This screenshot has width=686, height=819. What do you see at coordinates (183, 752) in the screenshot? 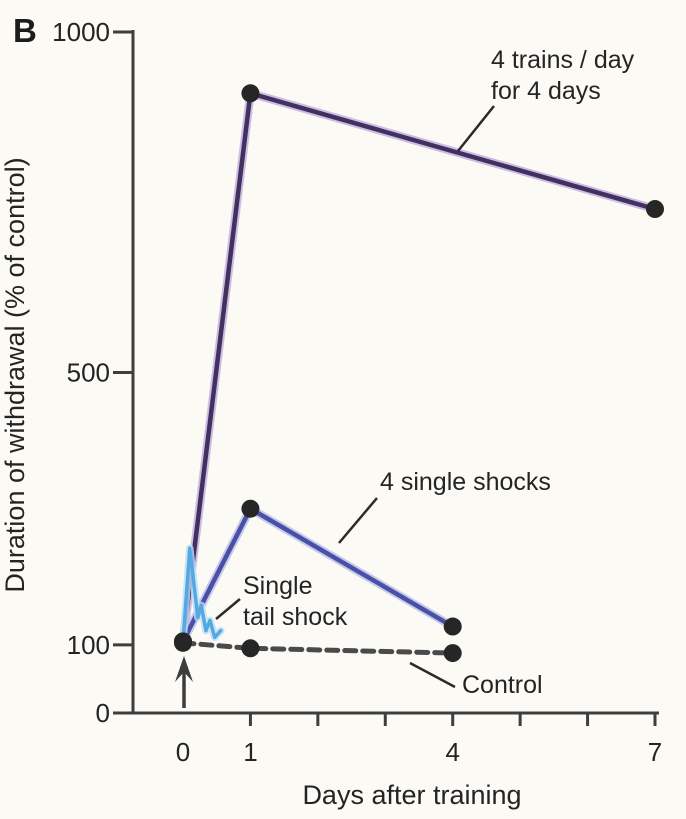
I see `x-tick-label: 0` at bounding box center [183, 752].